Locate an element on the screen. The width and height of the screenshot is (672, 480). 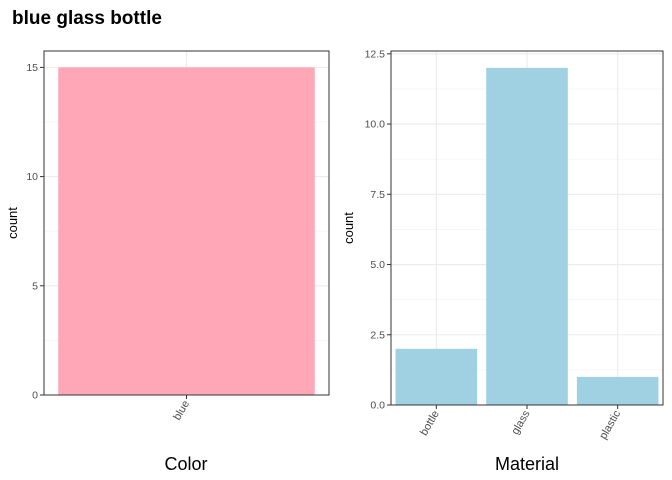
y-tick-label: 0.0 is located at coordinates (377, 406).